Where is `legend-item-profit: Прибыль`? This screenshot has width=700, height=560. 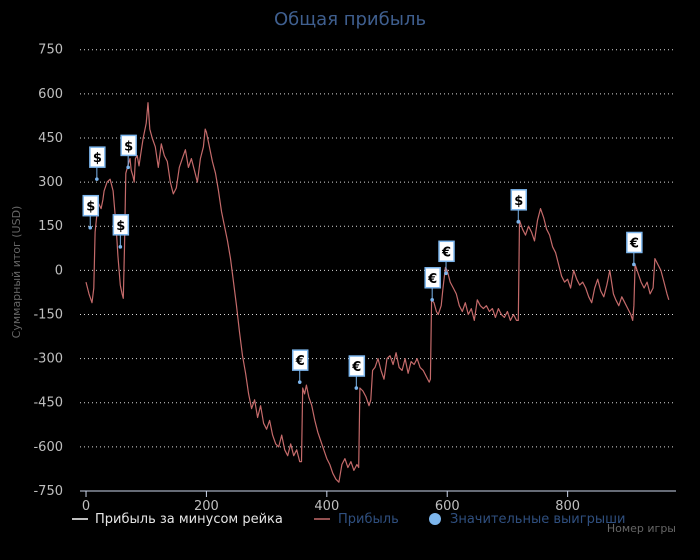
legend-item-profit: Прибыль is located at coordinates (356, 519).